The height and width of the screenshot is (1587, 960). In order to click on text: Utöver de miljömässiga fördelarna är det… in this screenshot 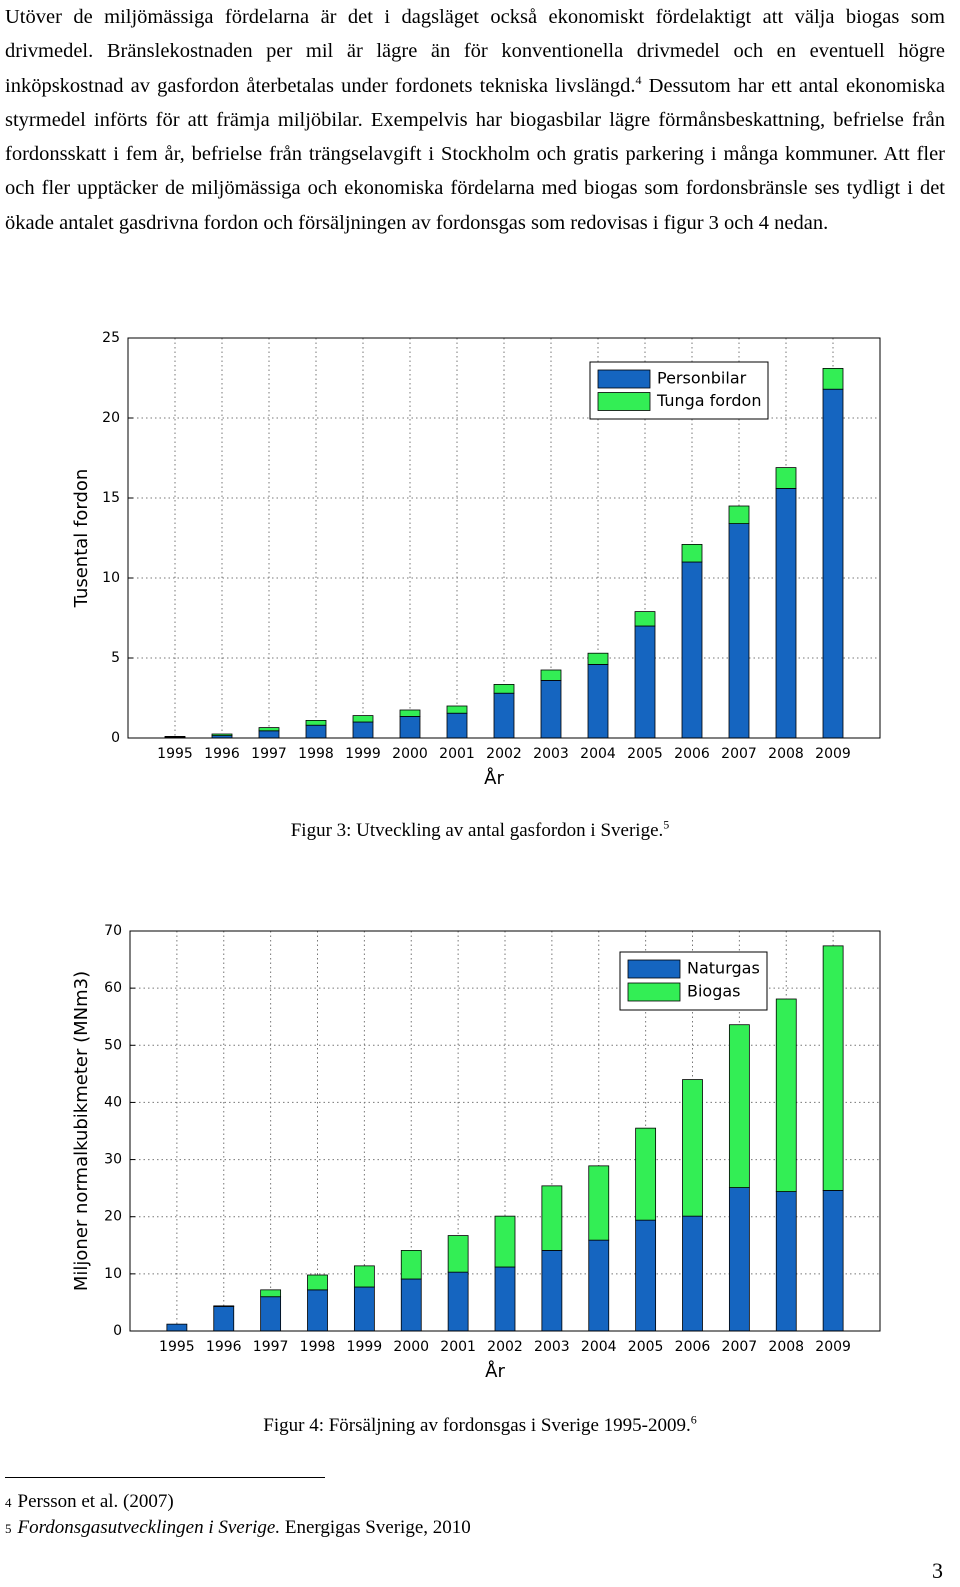, I will do `click(475, 51)`.